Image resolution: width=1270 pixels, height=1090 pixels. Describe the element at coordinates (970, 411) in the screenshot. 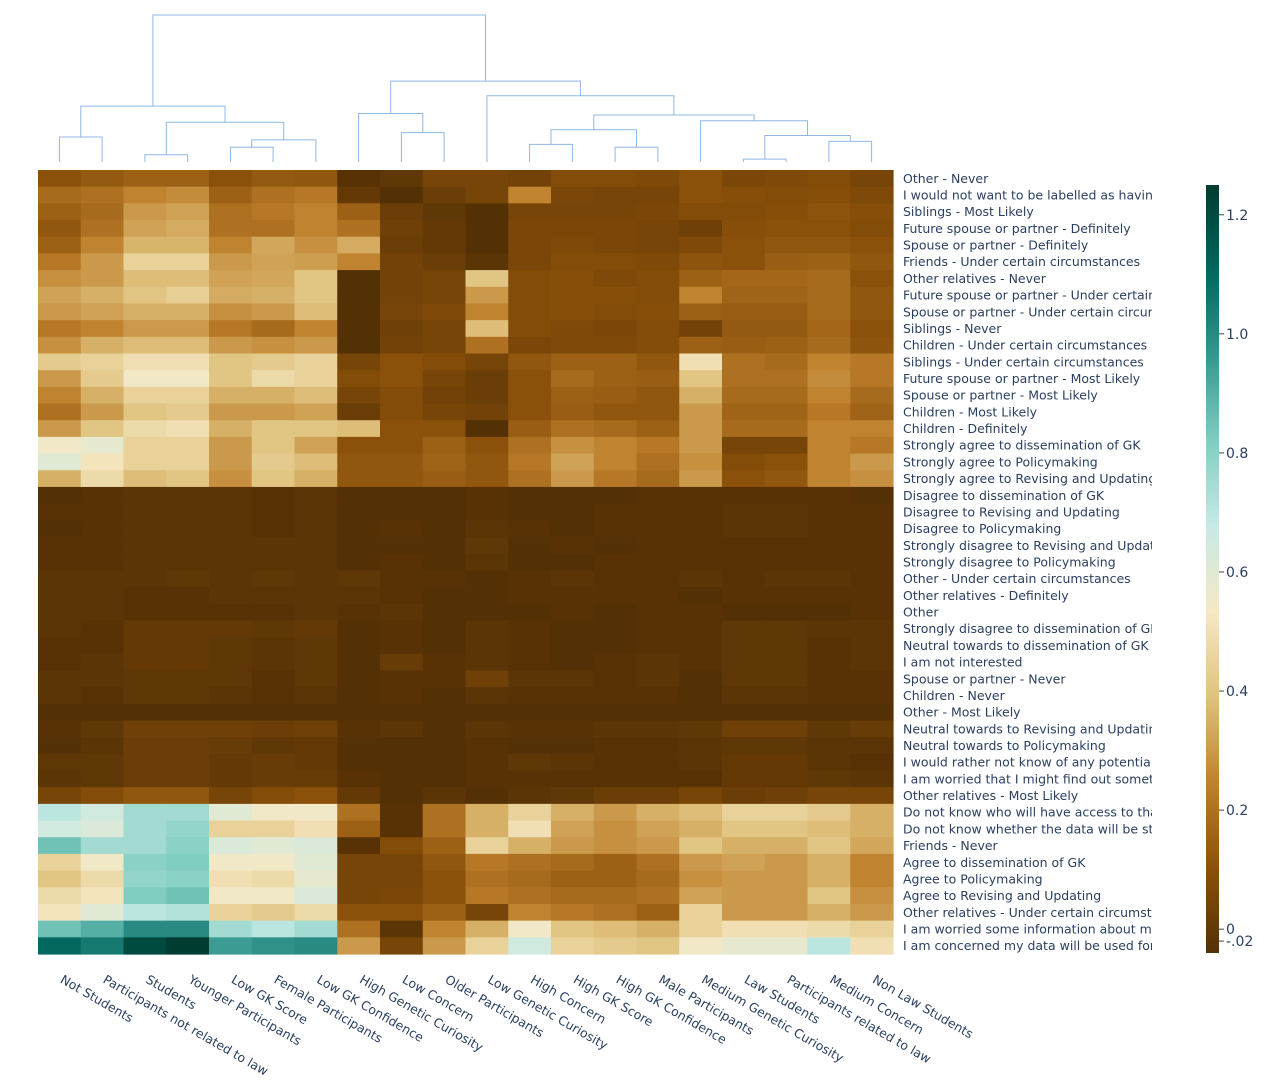

I see `row-label: Children - Most Likely` at that location.